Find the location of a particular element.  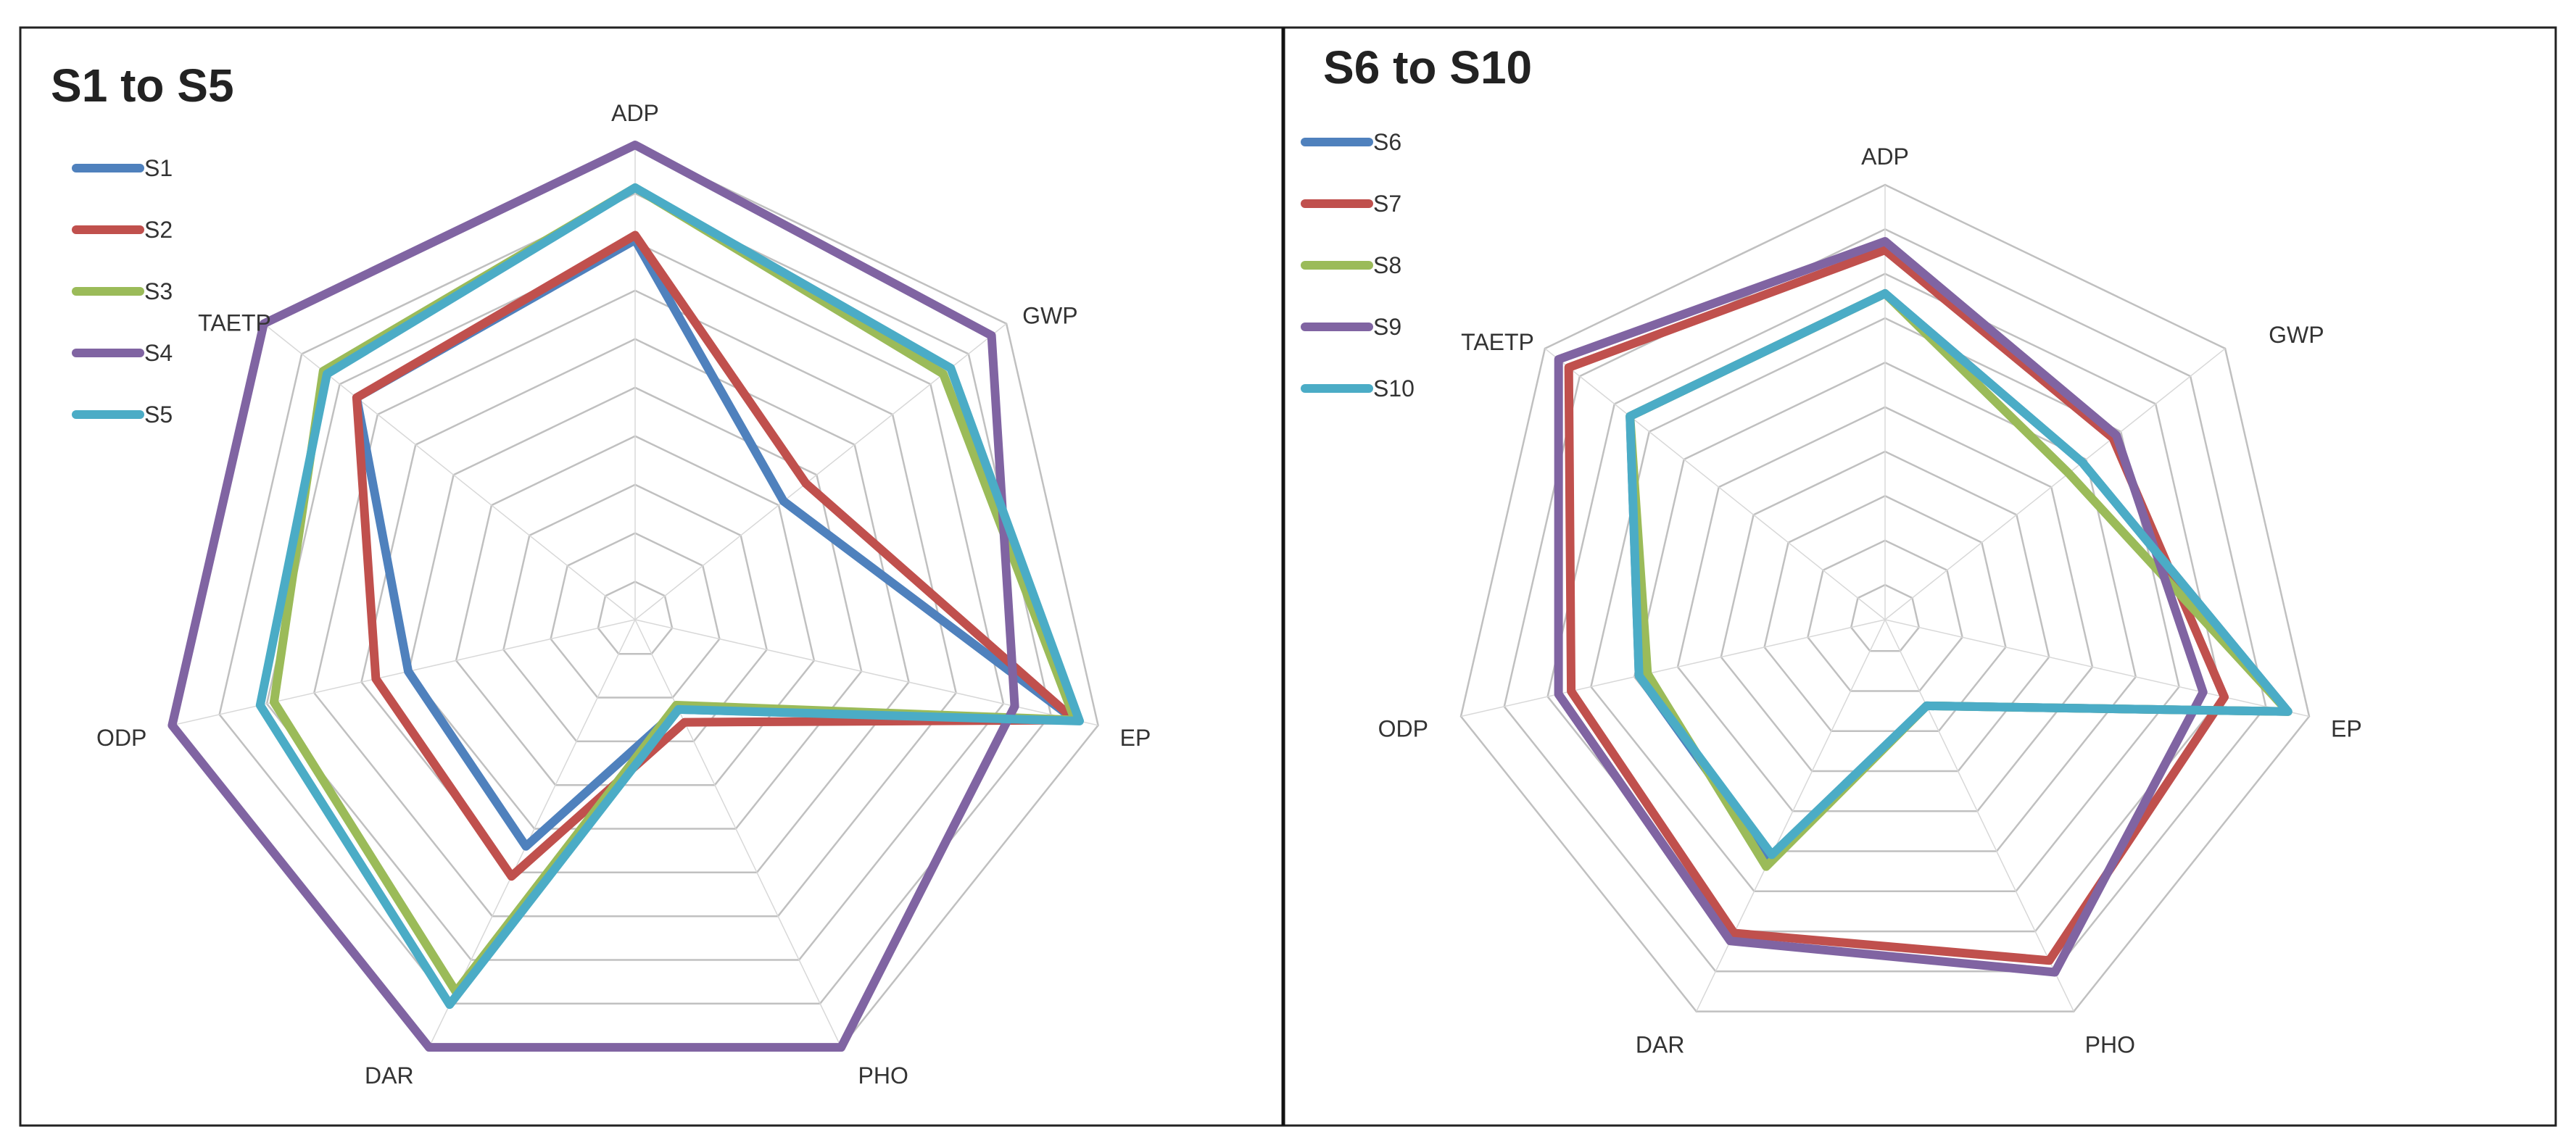

legend-label-s10: S10 is located at coordinates (1394, 388).